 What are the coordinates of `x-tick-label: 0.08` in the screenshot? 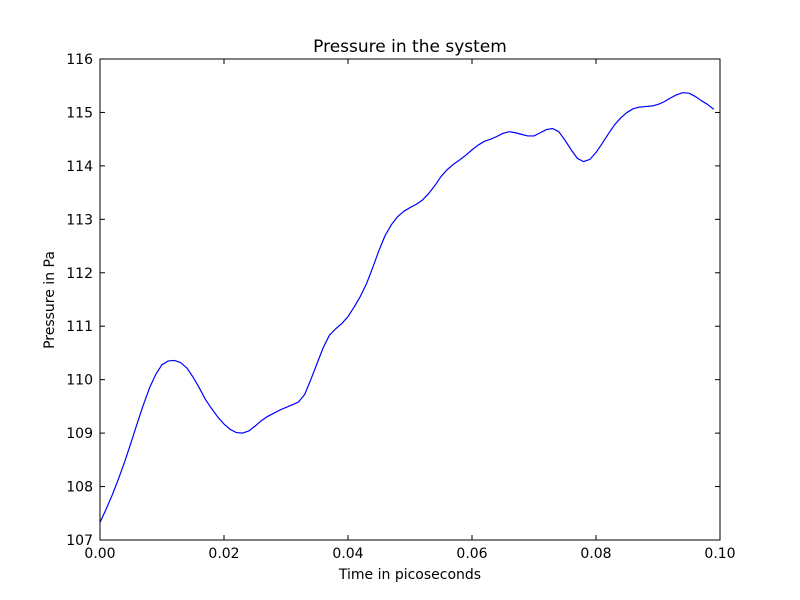 It's located at (595, 554).